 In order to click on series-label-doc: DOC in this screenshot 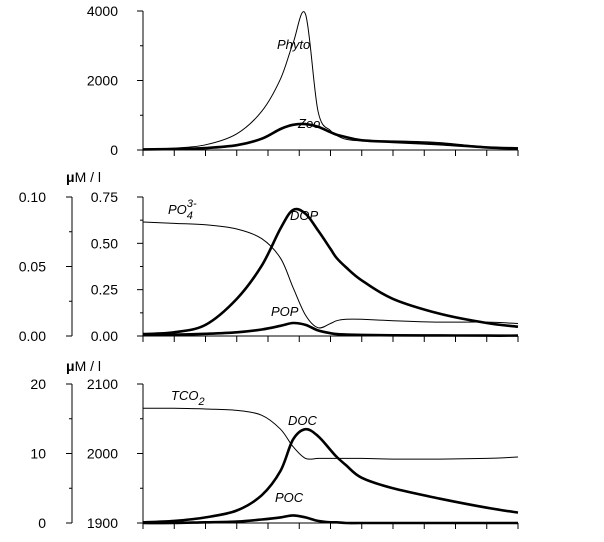, I will do `click(303, 420)`.